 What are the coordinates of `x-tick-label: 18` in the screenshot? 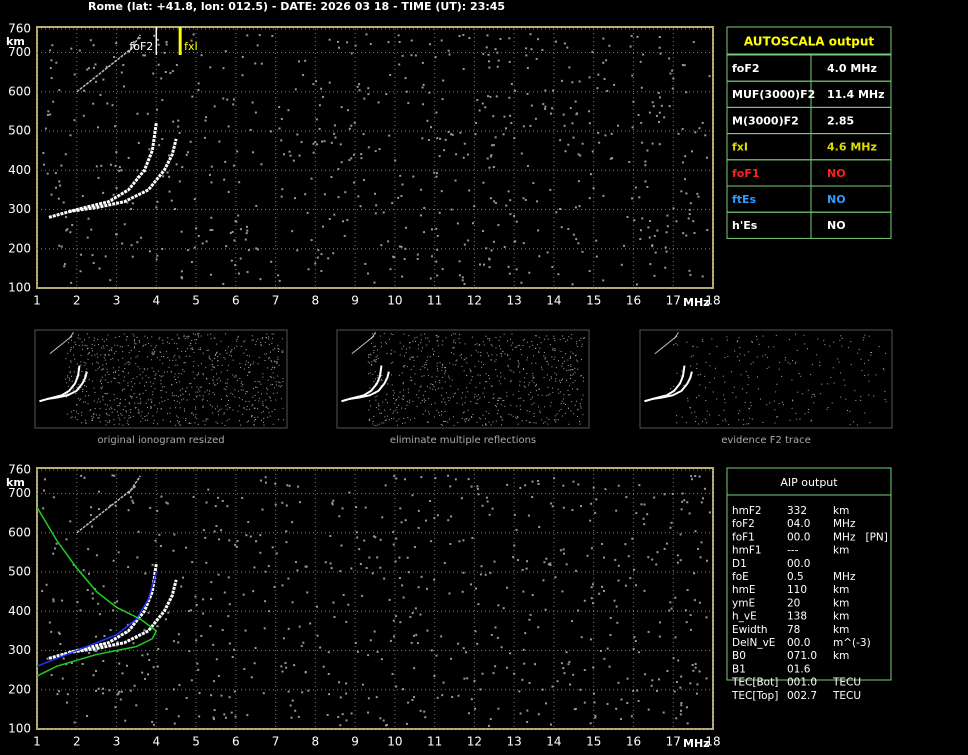 It's located at (712, 301).